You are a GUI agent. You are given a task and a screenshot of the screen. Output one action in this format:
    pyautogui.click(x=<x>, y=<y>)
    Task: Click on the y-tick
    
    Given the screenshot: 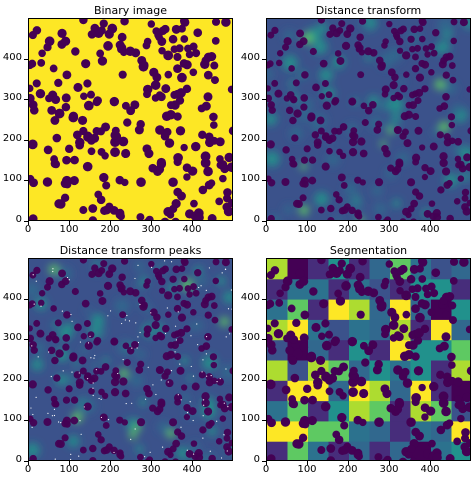 What is the action you would take?
    pyautogui.click(x=264, y=299)
    